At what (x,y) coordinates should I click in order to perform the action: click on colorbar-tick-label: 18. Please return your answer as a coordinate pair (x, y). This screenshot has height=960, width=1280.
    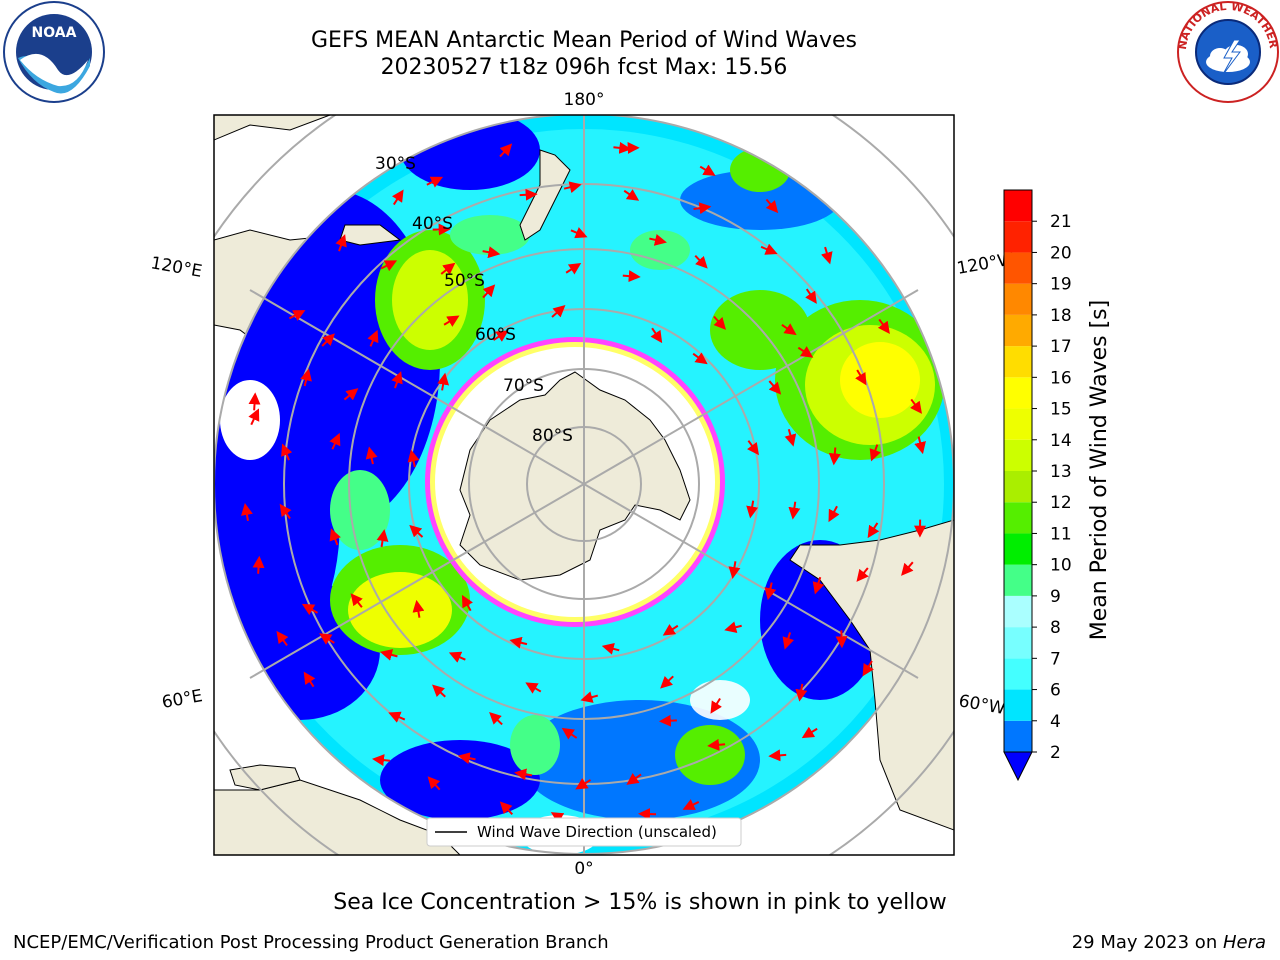
    Looking at the image, I should click on (1061, 316).